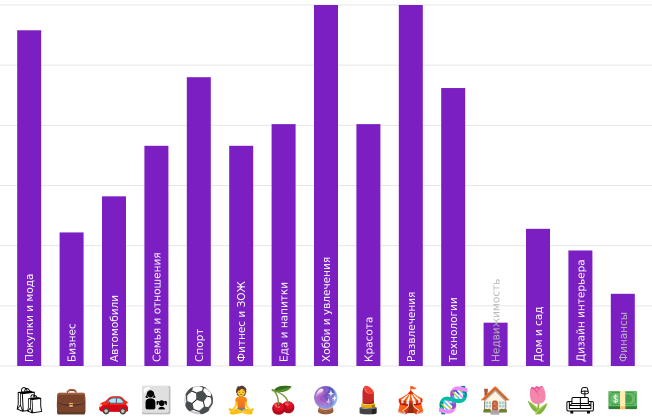 The image size is (652, 419). What do you see at coordinates (624, 337) in the screenshot?
I see `bar-label: Финансы` at bounding box center [624, 337].